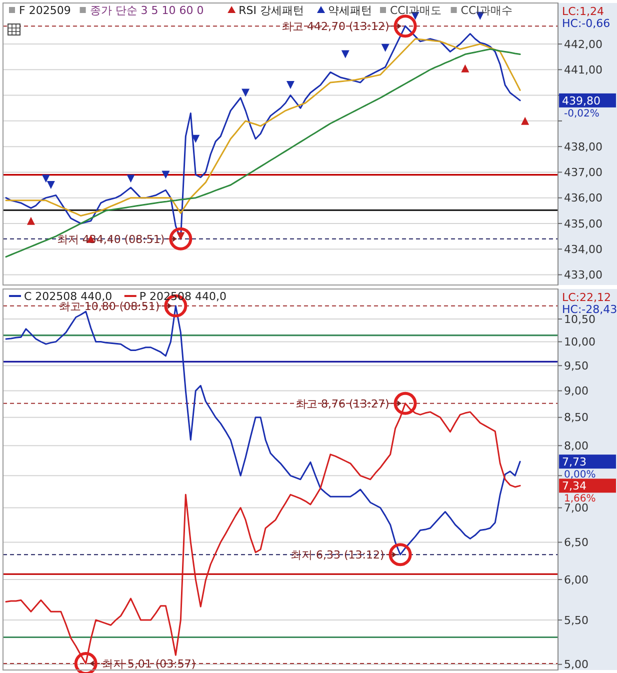  What do you see at coordinates (576, 365) in the screenshot?
I see `y-tick-label: 9,50` at bounding box center [576, 365].